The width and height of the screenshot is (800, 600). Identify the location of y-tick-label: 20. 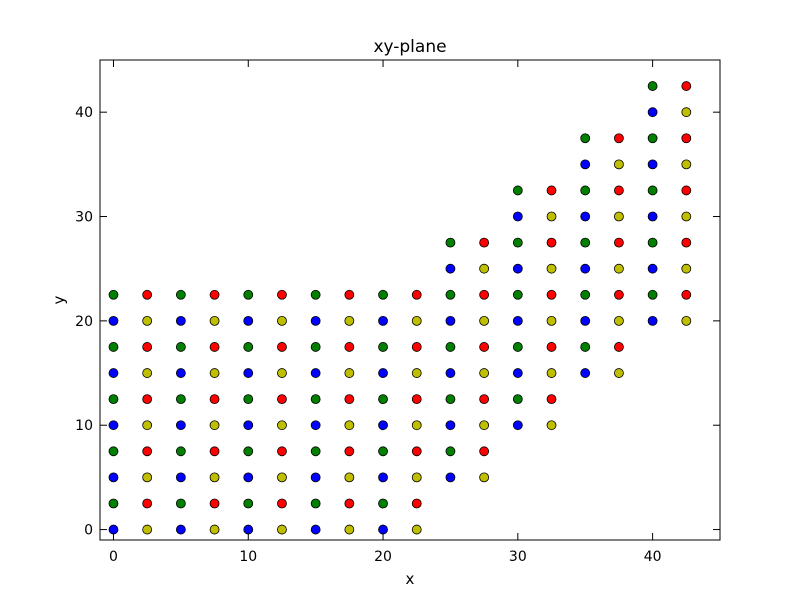
(84, 322).